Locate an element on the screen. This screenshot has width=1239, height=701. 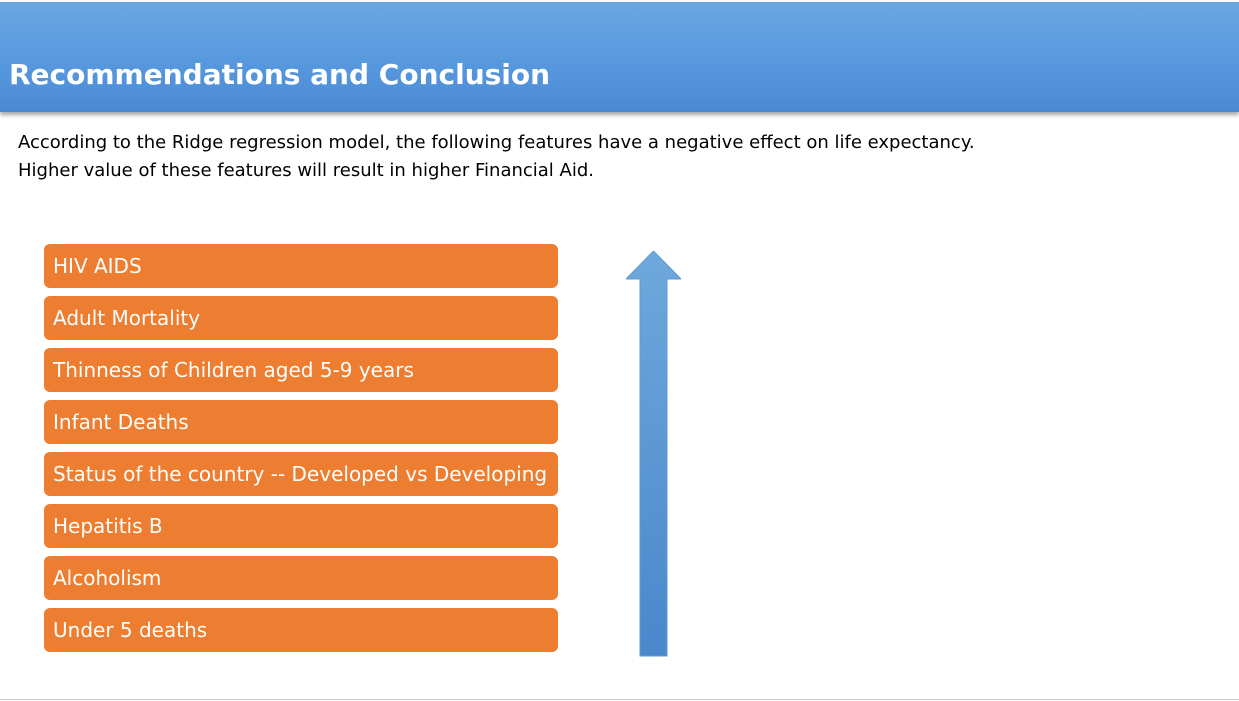
up-arrow-icon is located at coordinates (653, 454).